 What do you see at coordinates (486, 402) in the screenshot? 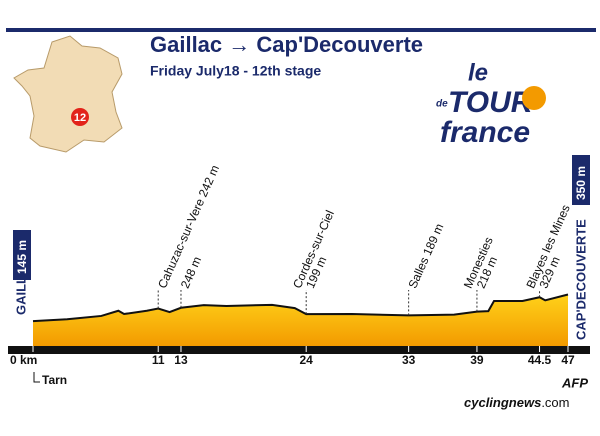
I see `source-site: cycling` at bounding box center [486, 402].